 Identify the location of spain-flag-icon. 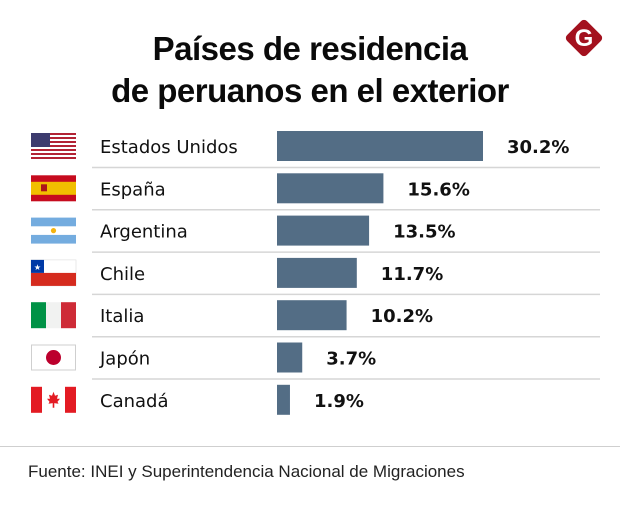
(53, 188).